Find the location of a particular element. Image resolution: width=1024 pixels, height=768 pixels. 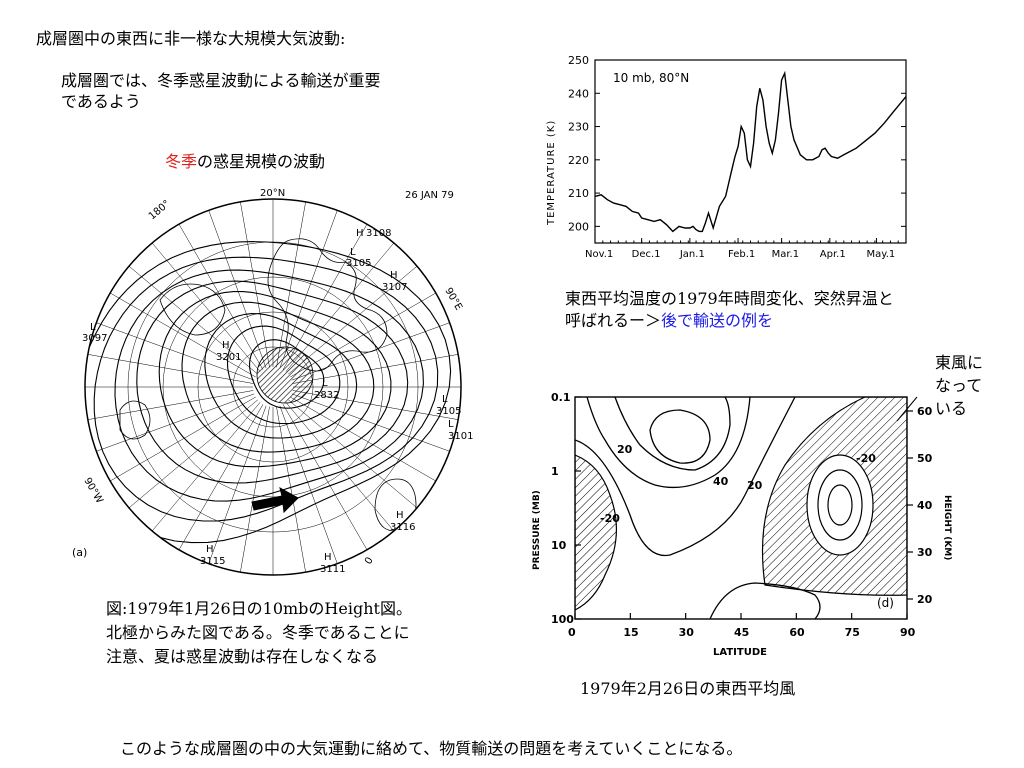

height-contours is located at coordinates (268, 392).